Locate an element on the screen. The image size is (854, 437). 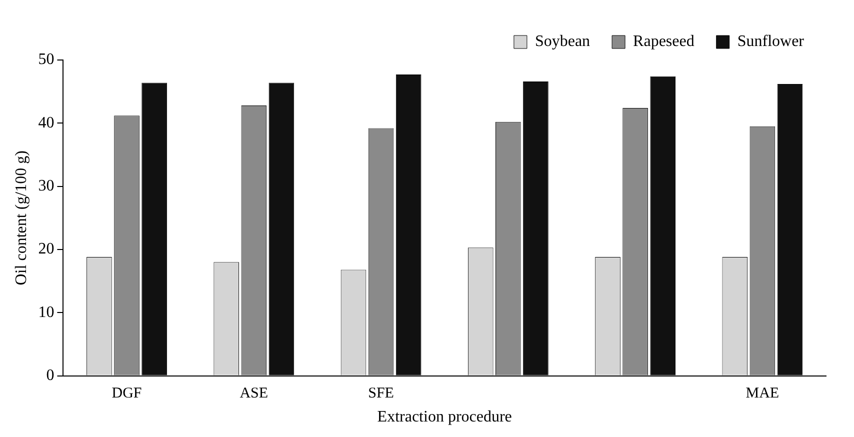
x-tick-label: SFE is located at coordinates (381, 394).